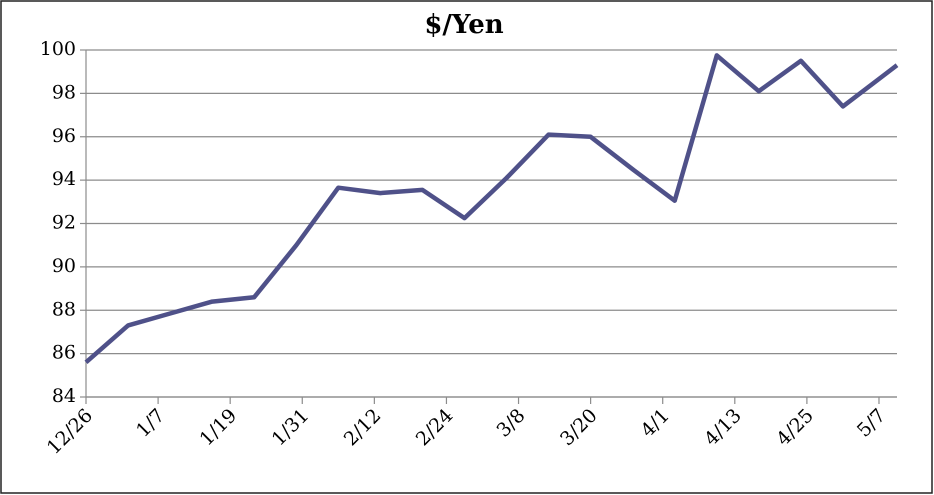 This screenshot has width=934, height=495. I want to click on y-tick-label: 98, so click(64, 92).